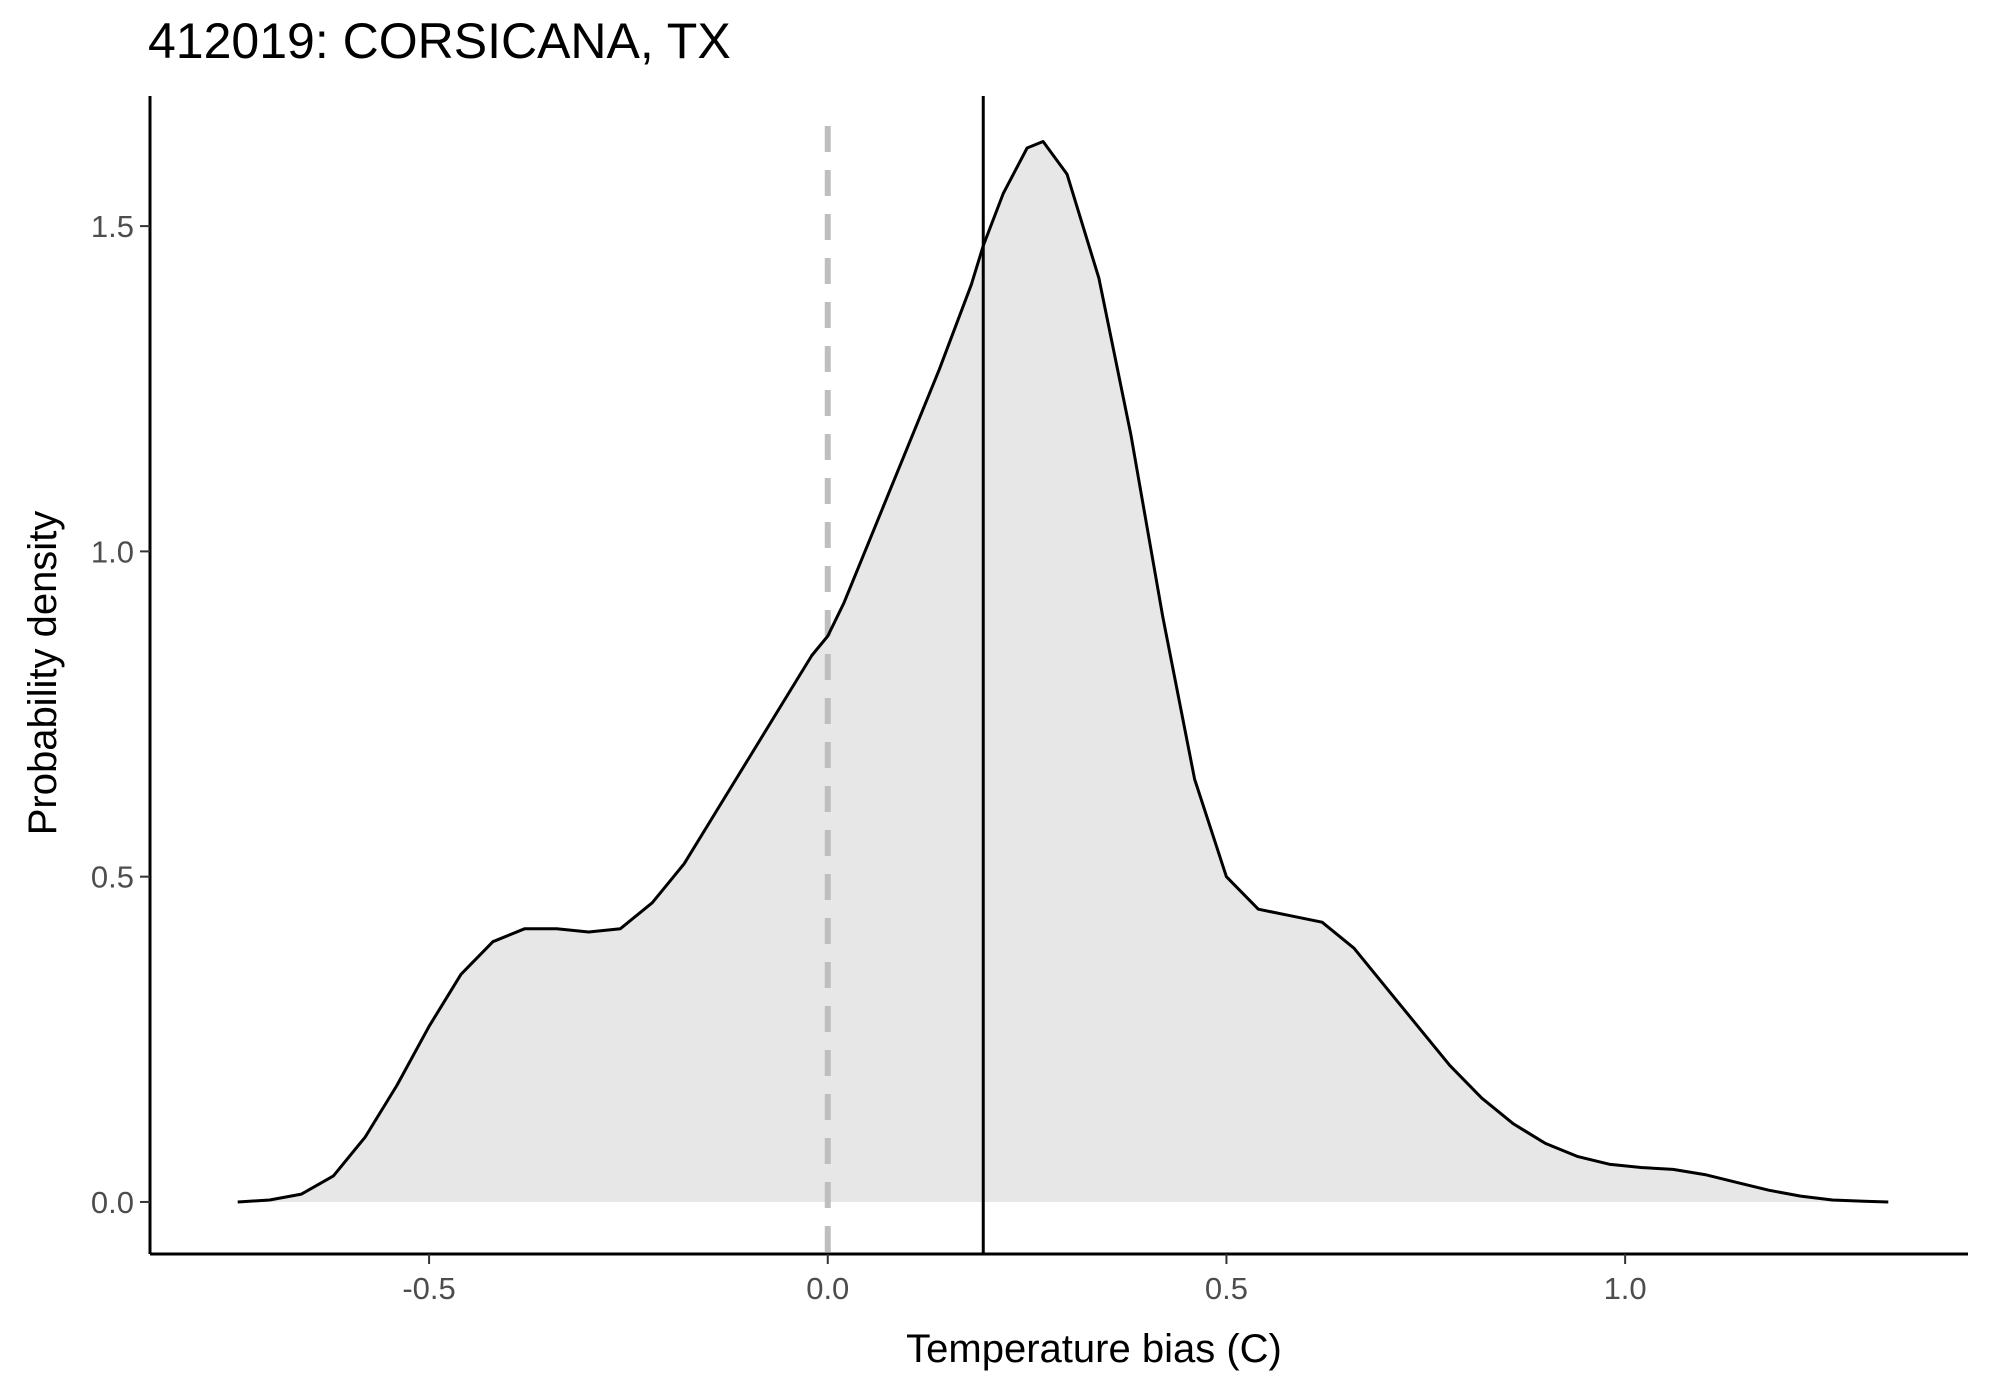  Describe the element at coordinates (112, 877) in the screenshot. I see `y-tick-label: 0.5` at that location.